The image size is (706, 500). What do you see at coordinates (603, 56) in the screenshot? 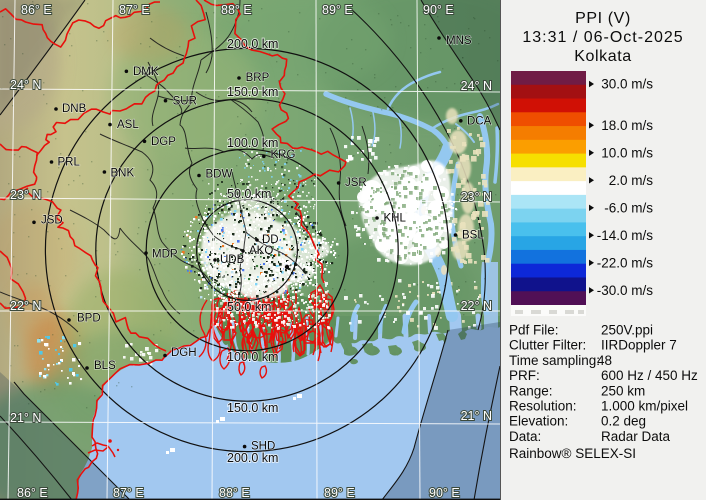
I see `svg-text: Kolkata` at bounding box center [603, 56].